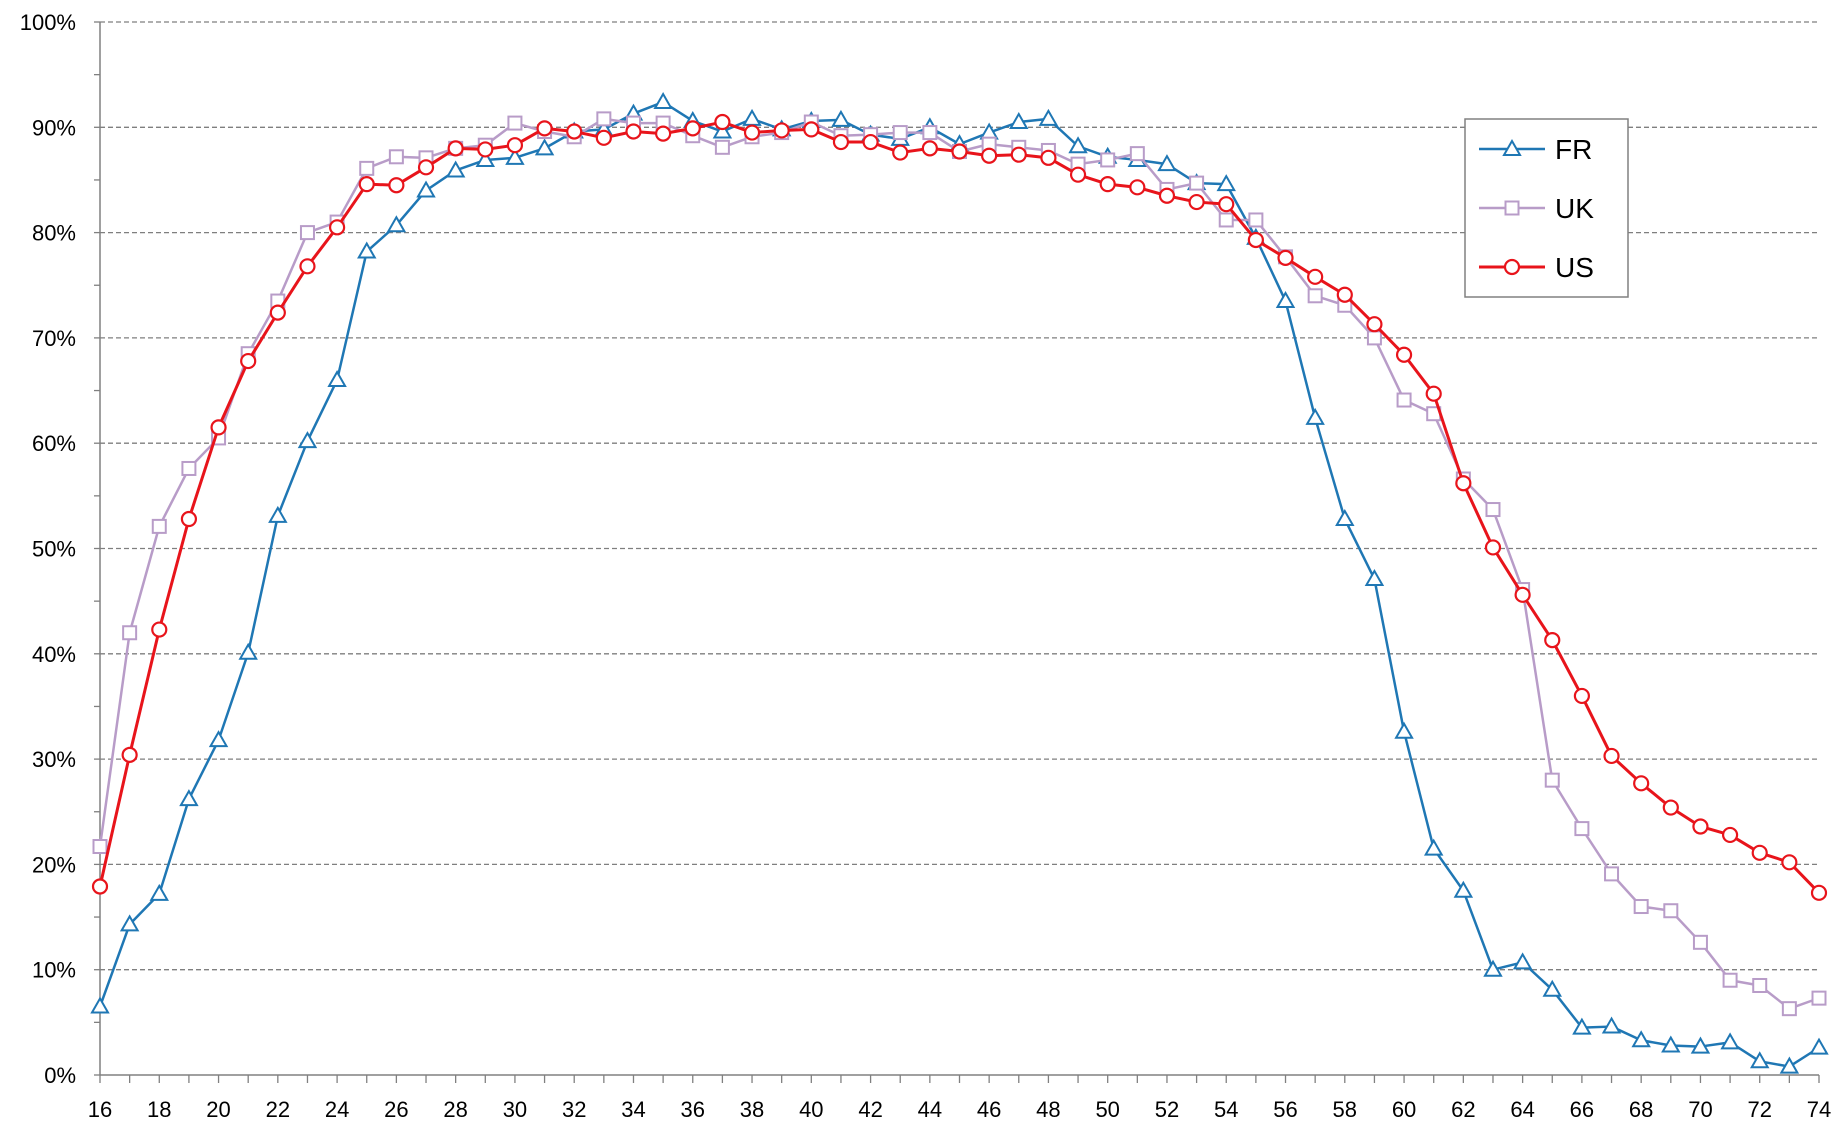 This screenshot has height=1133, width=1835. Describe the element at coordinates (218, 1109) in the screenshot. I see `x-tick-label: 20` at that location.